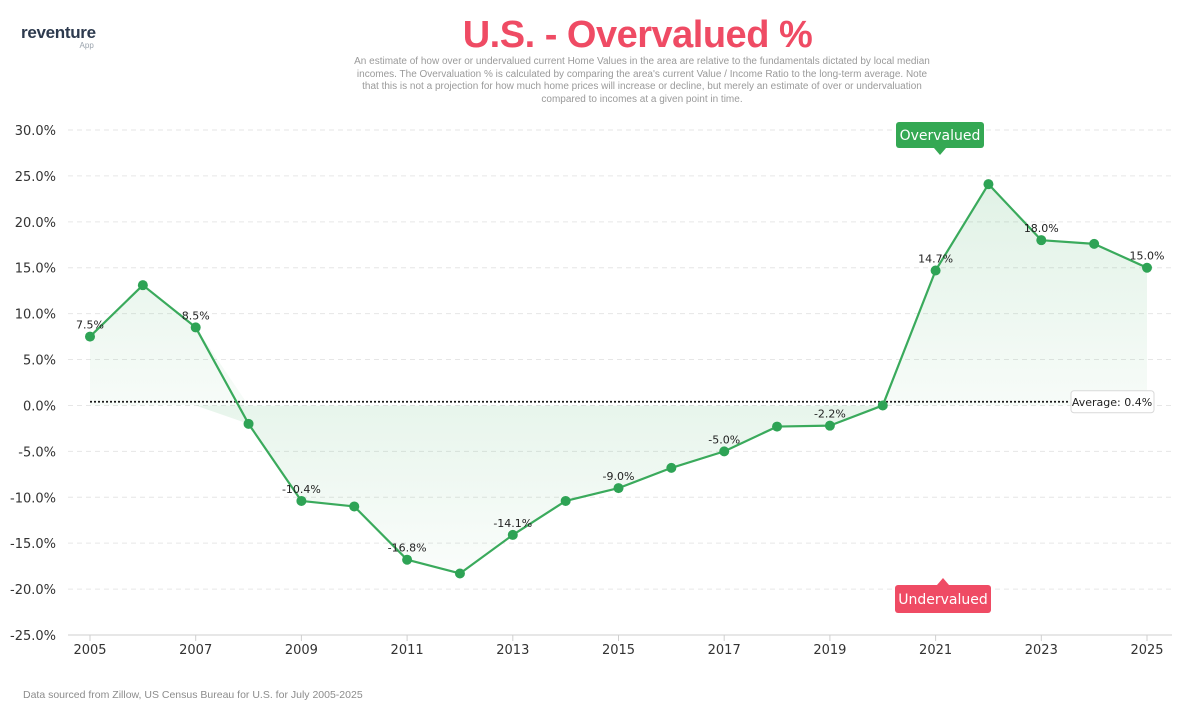 This screenshot has height=713, width=1200. I want to click on data-label: -2.2%, so click(830, 414).